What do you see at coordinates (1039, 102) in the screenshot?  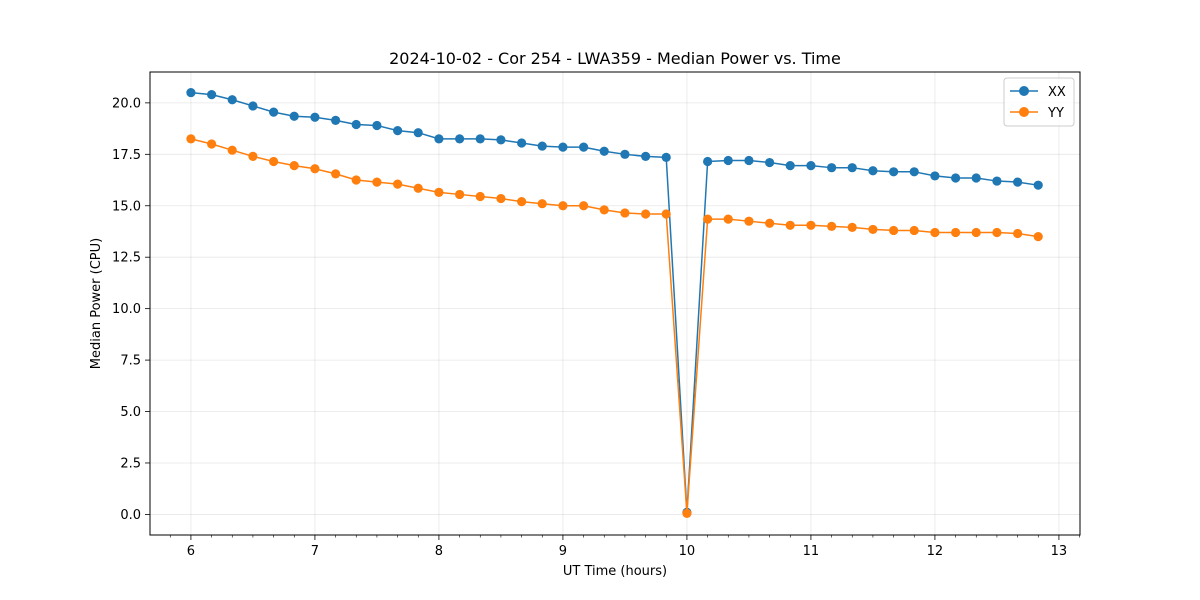 I see `legend: XX YY` at bounding box center [1039, 102].